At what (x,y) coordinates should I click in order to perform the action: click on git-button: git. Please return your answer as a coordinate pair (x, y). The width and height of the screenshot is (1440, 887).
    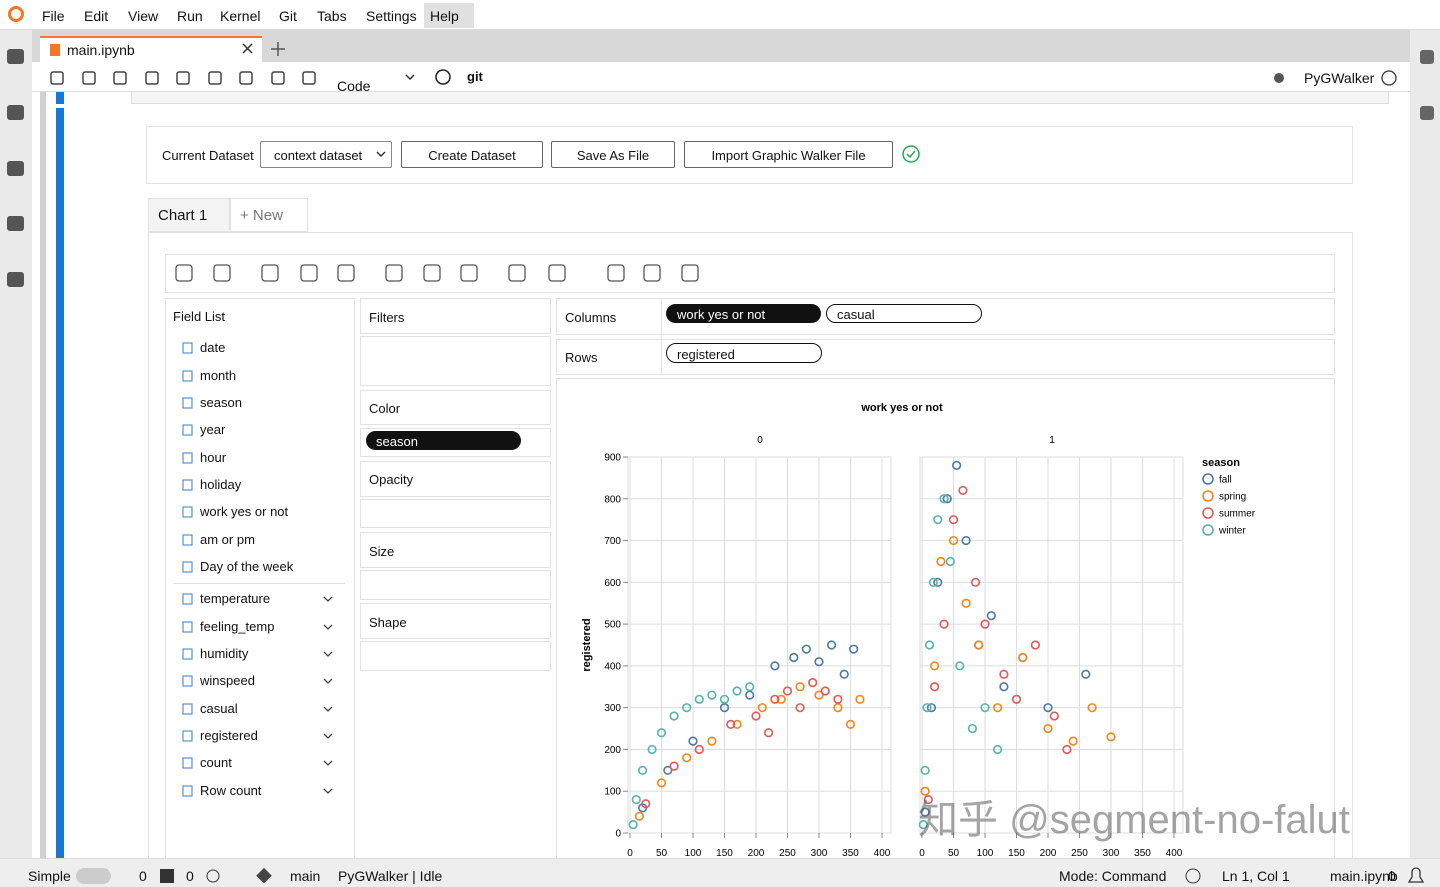
    Looking at the image, I should click on (475, 76).